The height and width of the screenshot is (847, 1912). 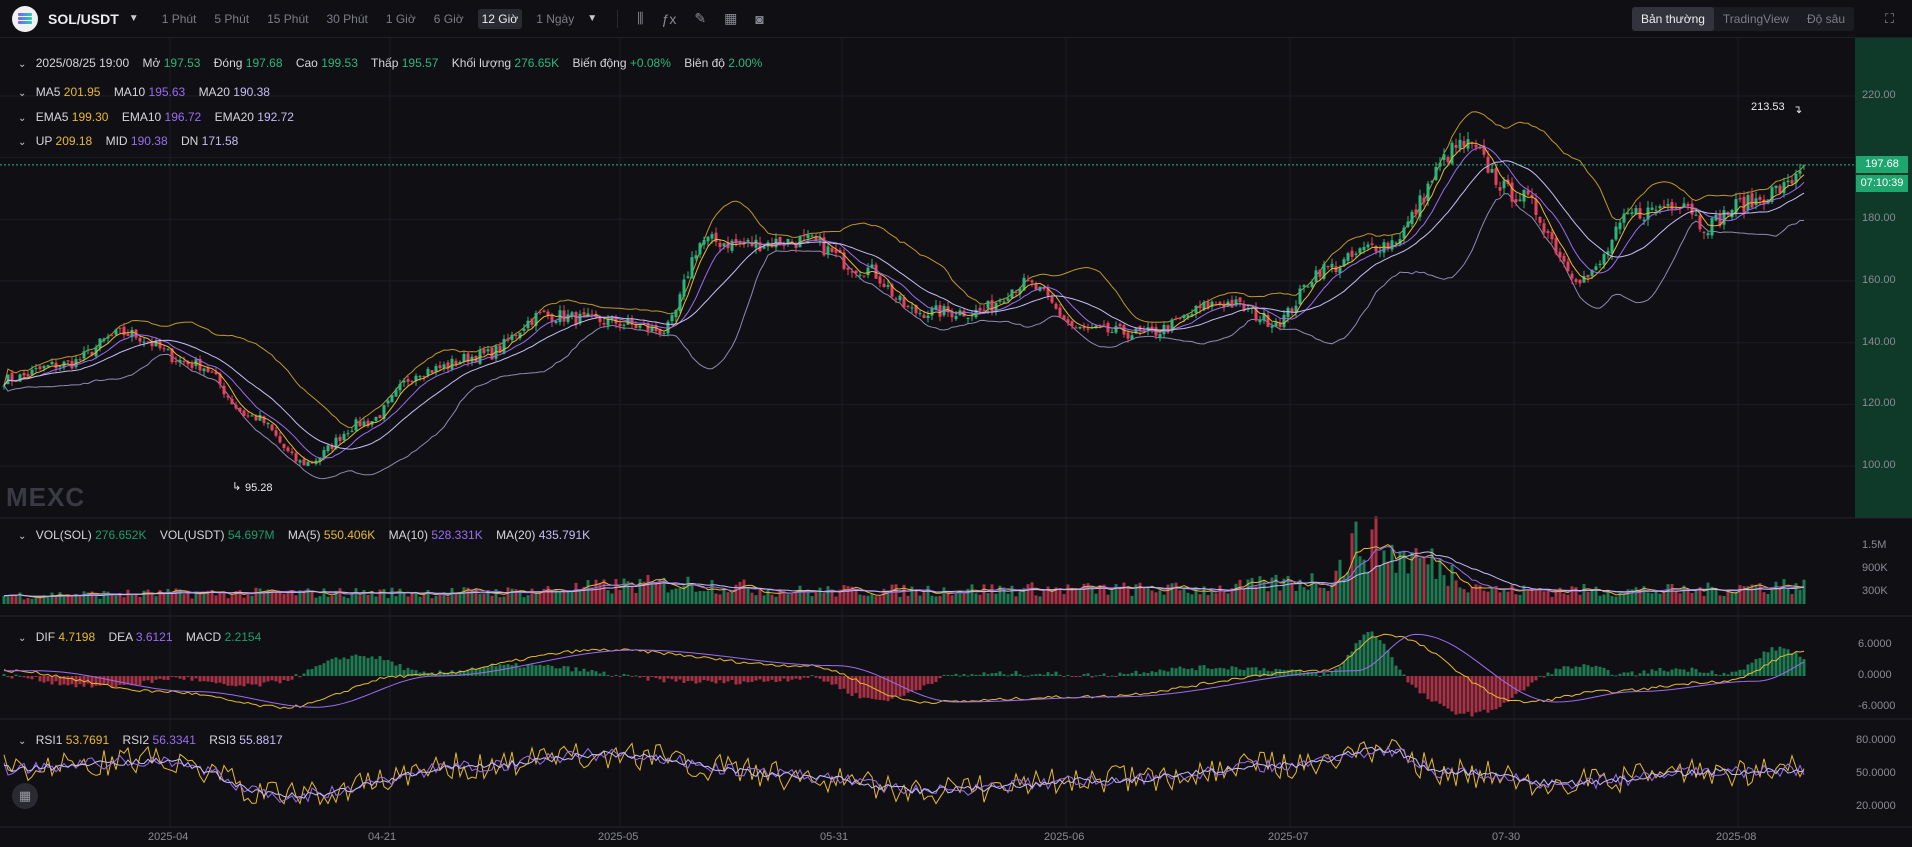 What do you see at coordinates (555, 18) in the screenshot?
I see `interval-1d: 1 Ngày` at bounding box center [555, 18].